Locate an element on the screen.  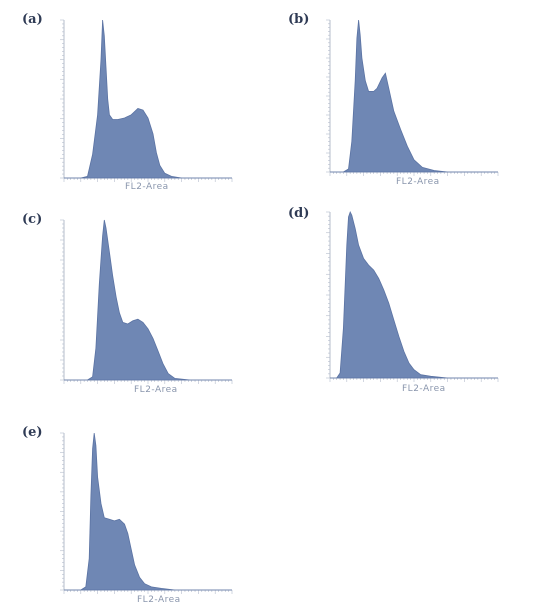
histogram-d is located at coordinates (412, 296).